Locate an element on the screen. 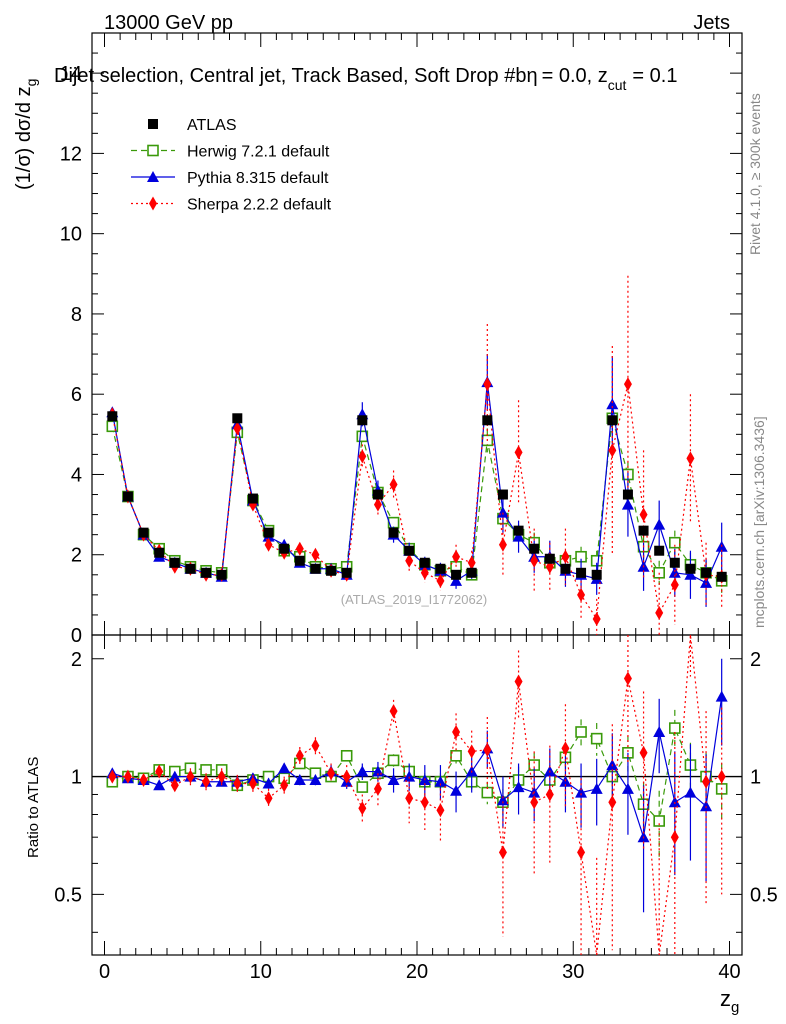 The height and width of the screenshot is (1024, 786). header-left: 13000 GeV pp is located at coordinates (168, 23).